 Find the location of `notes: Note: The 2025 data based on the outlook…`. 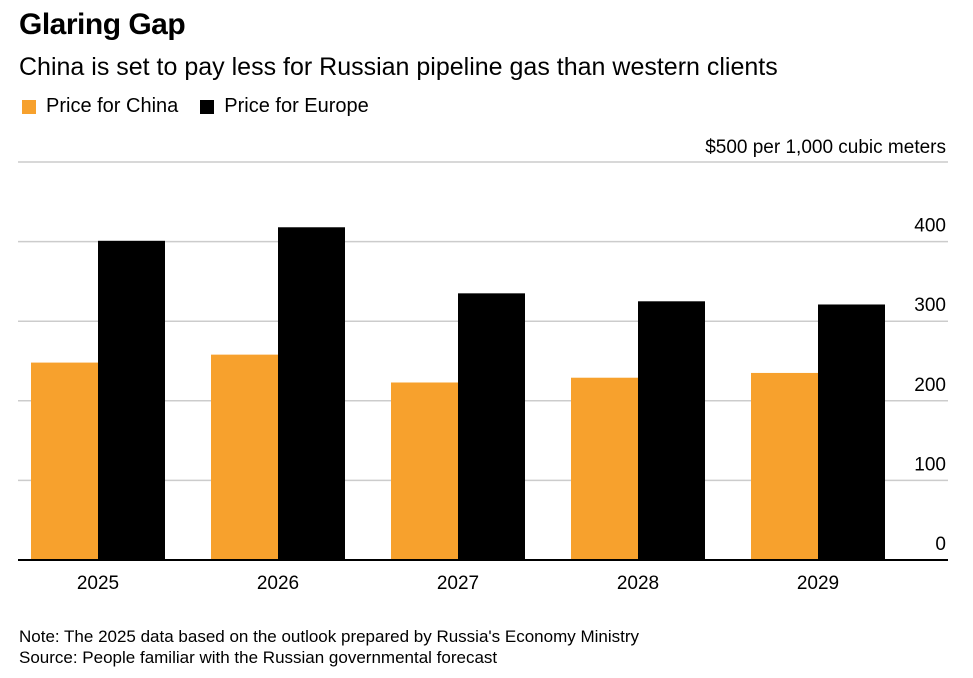

notes: Note: The 2025 data based on the outlook… is located at coordinates (329, 647).